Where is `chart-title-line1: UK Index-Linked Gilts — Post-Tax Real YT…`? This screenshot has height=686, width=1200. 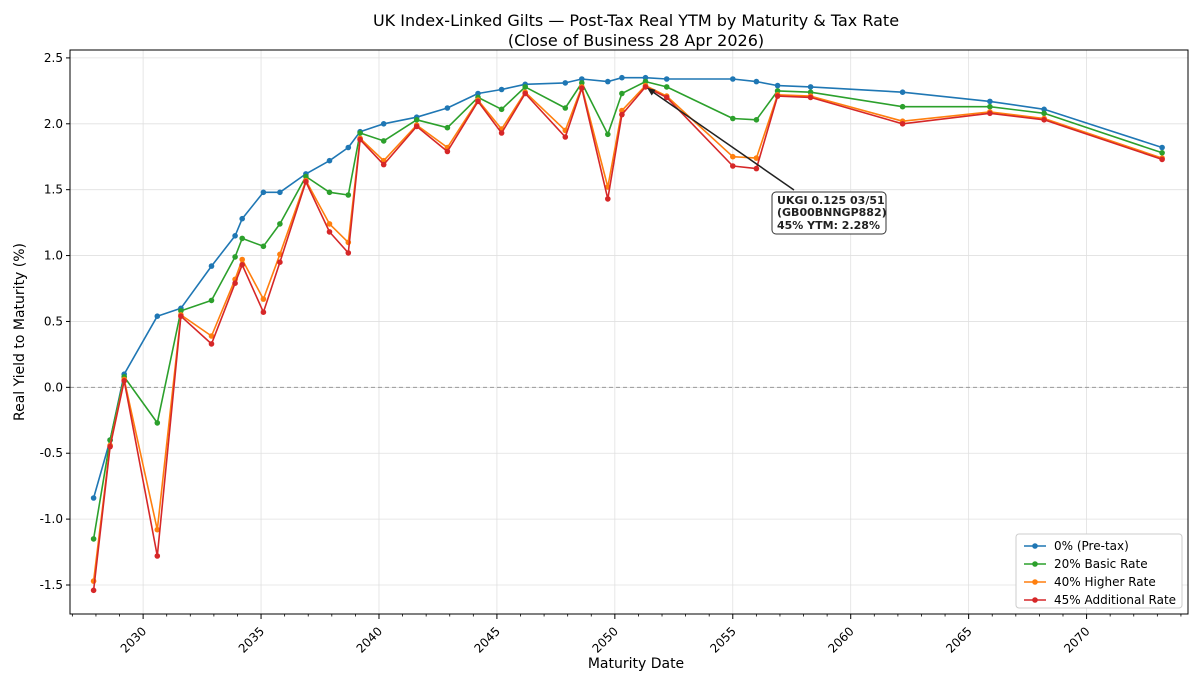 chart-title-line1: UK Index-Linked Gilts — Post-Tax Real YT… is located at coordinates (636, 20).